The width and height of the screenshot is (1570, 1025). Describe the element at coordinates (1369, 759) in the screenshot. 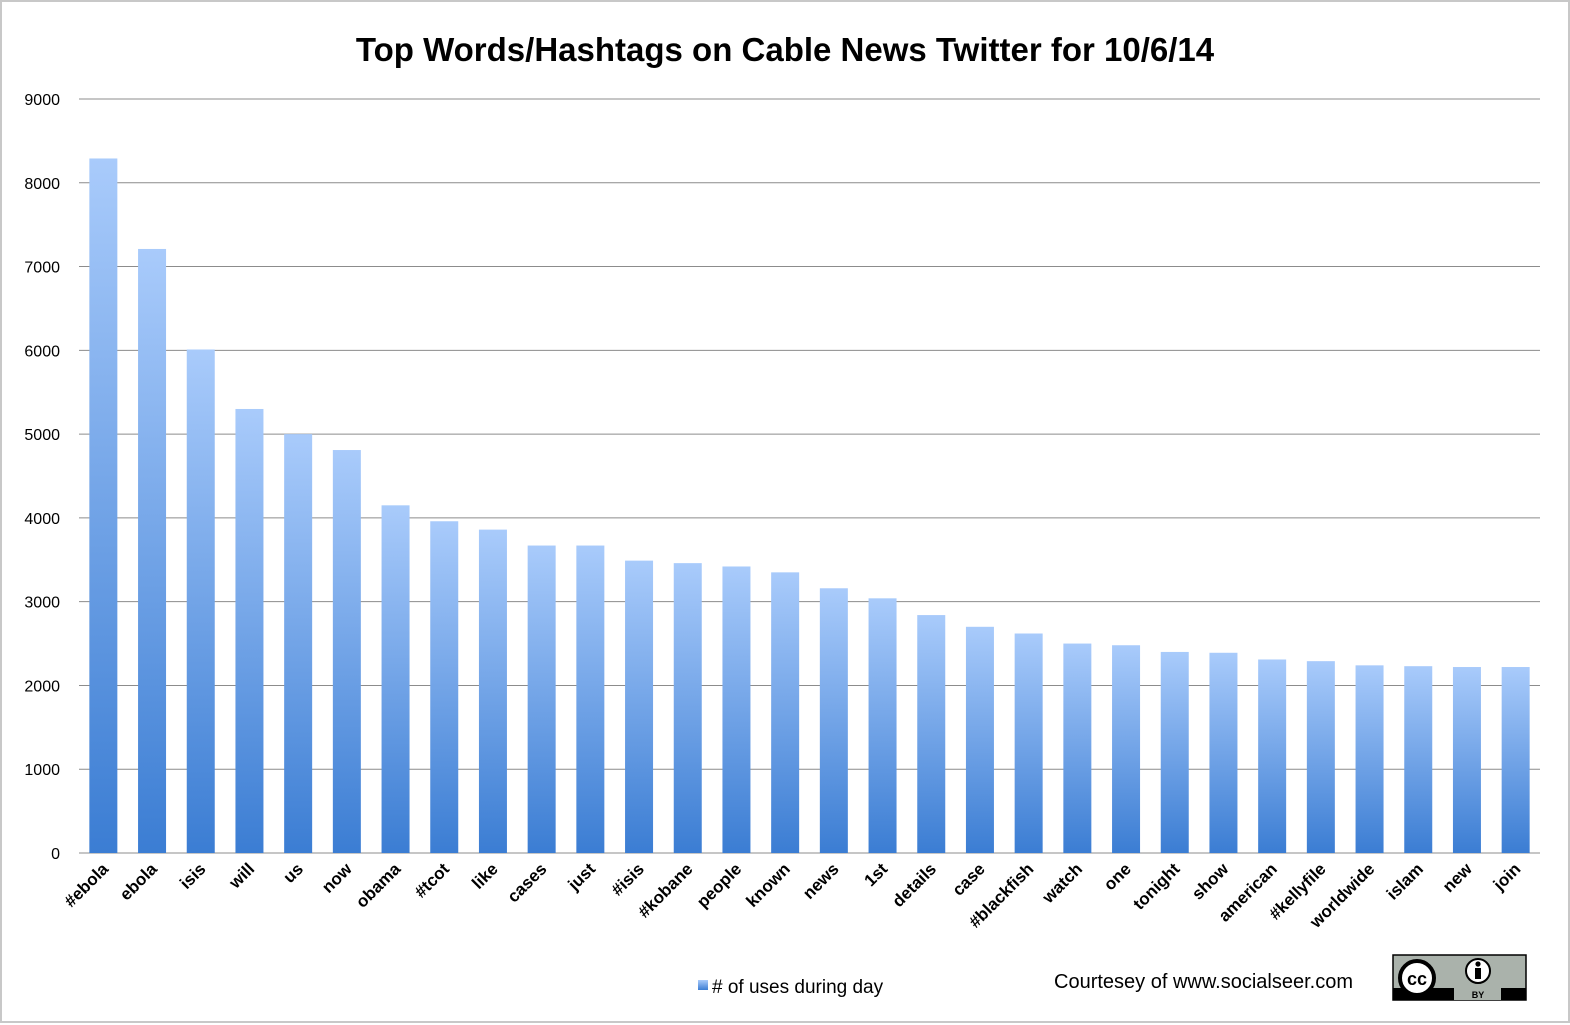

I see `bar-worldwide` at that location.